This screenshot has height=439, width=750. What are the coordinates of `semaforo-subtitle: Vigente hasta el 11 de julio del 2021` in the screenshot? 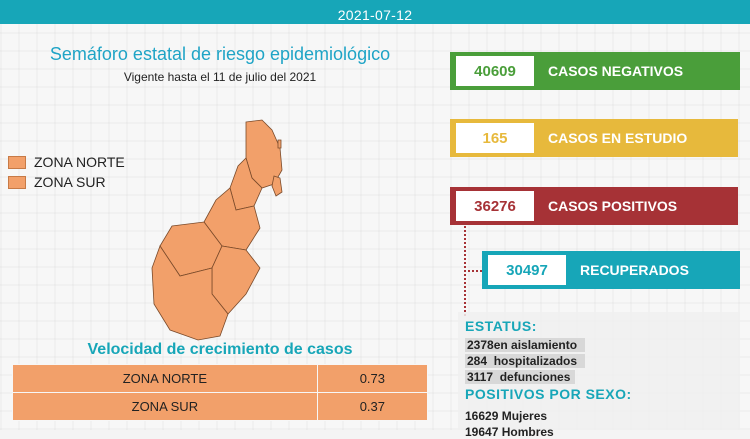 It's located at (220, 77).